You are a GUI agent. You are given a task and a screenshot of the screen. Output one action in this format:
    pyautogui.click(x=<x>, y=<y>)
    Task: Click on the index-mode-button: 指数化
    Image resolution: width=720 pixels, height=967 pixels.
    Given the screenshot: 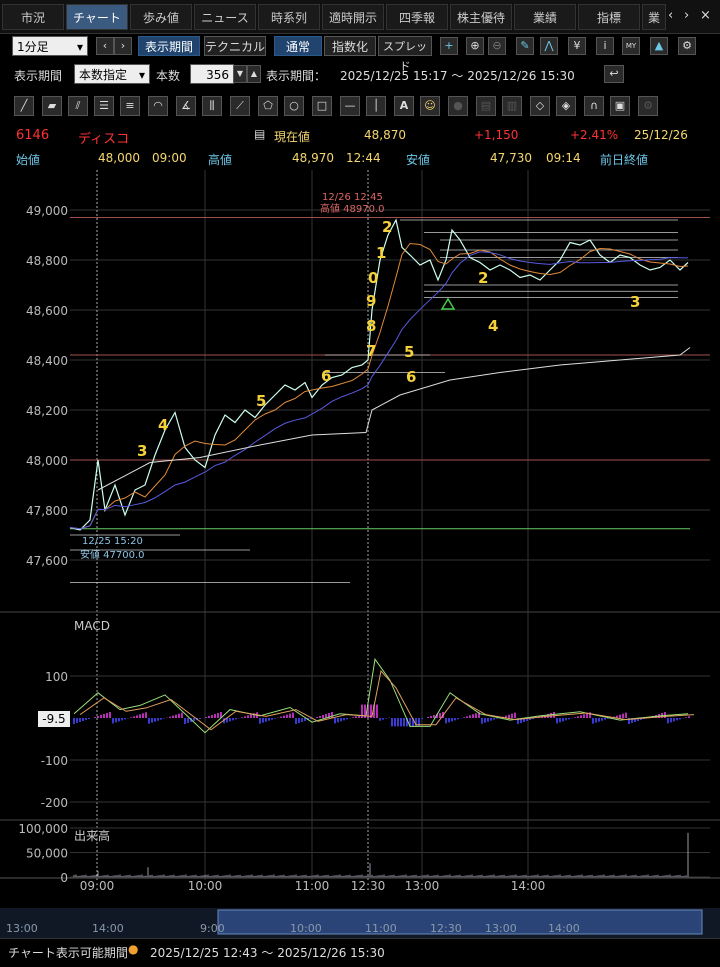 What is the action you would take?
    pyautogui.click(x=350, y=46)
    